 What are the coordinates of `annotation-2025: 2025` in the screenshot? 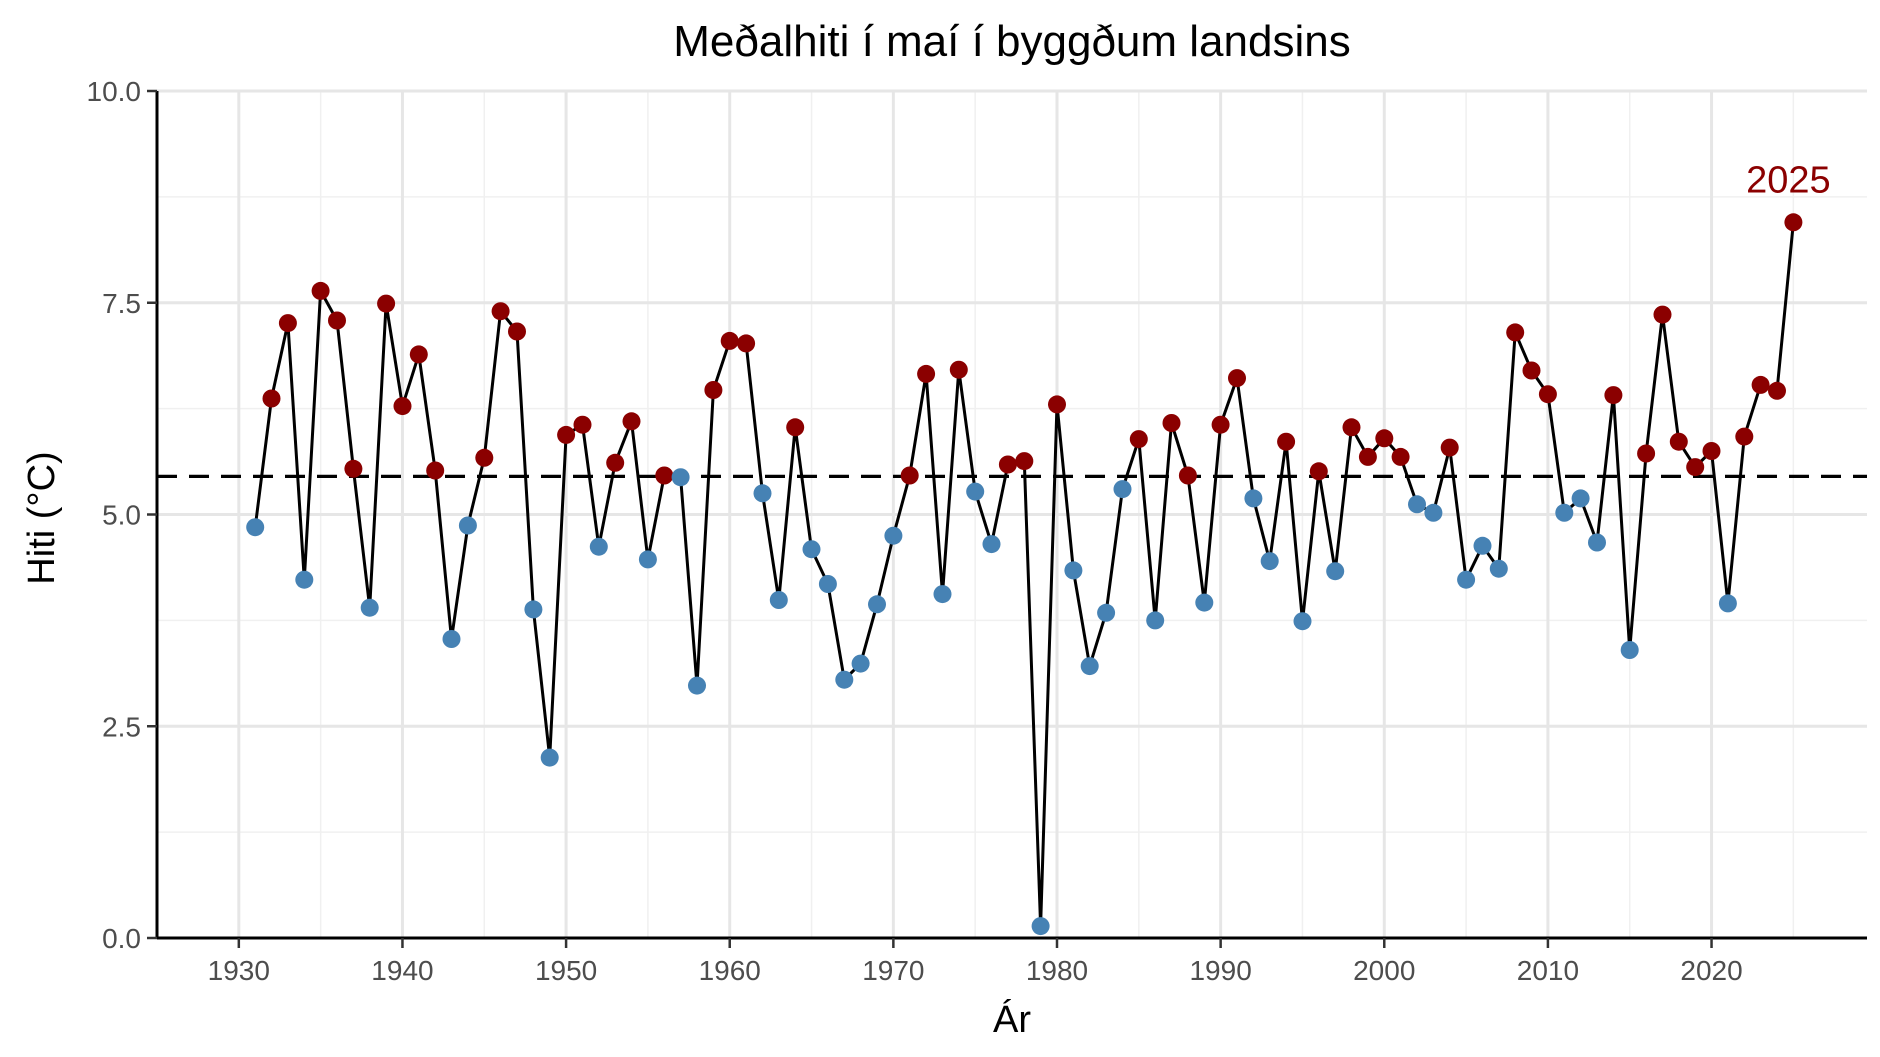 It's located at (1788, 180).